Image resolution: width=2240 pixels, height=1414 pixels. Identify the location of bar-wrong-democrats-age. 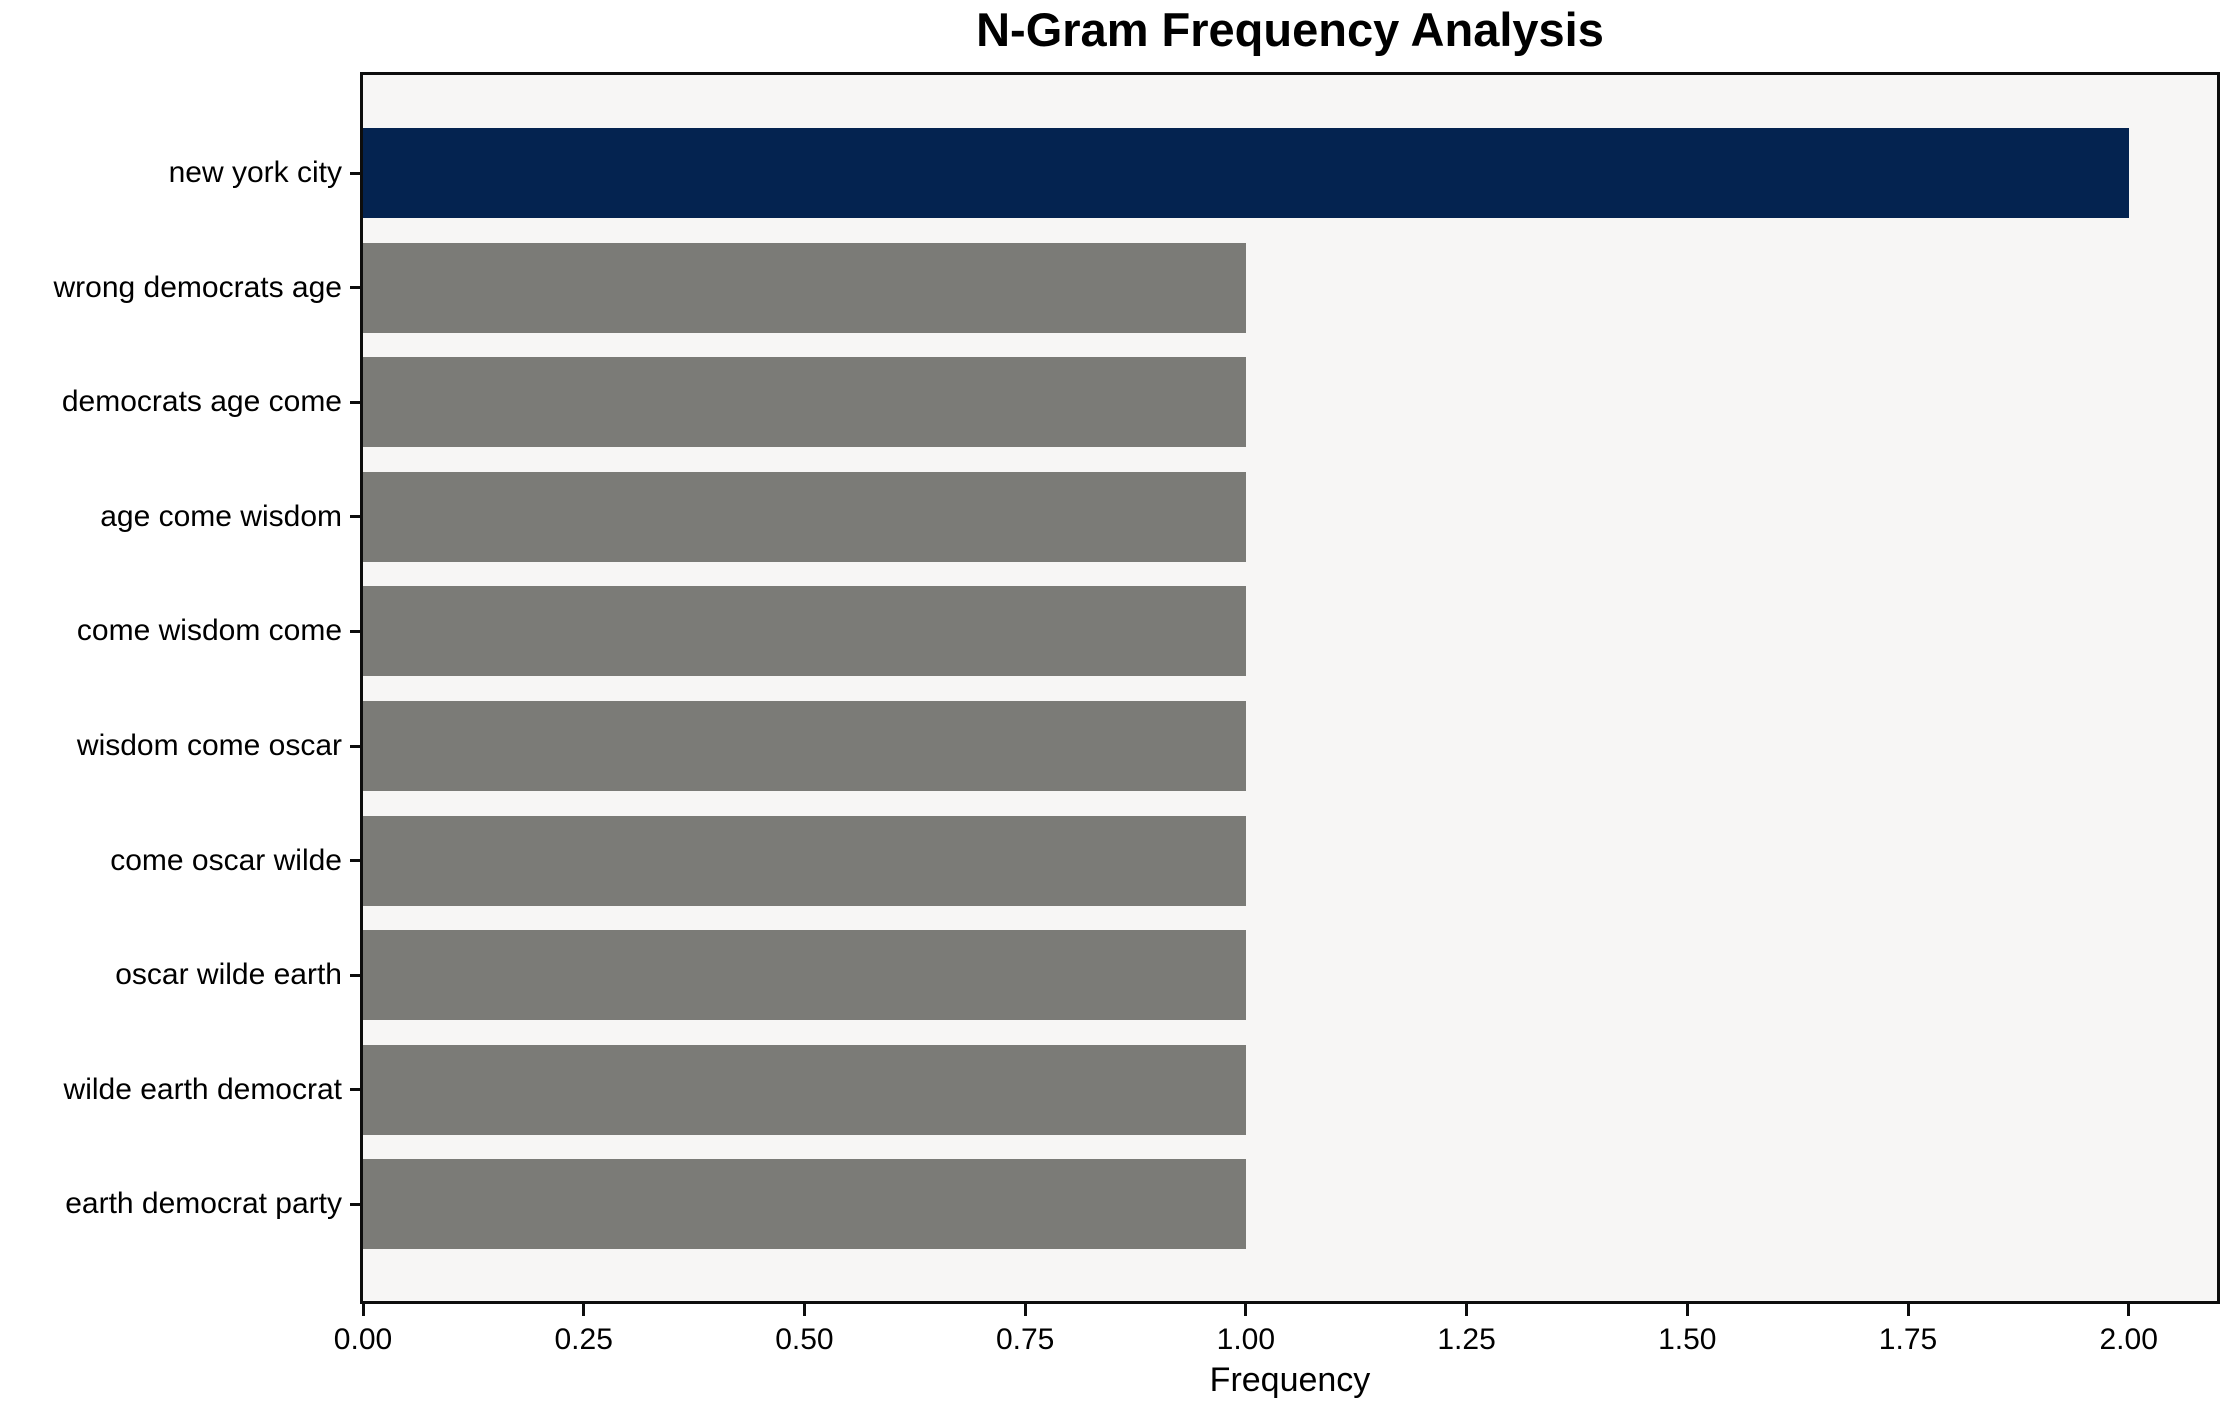
(804, 287).